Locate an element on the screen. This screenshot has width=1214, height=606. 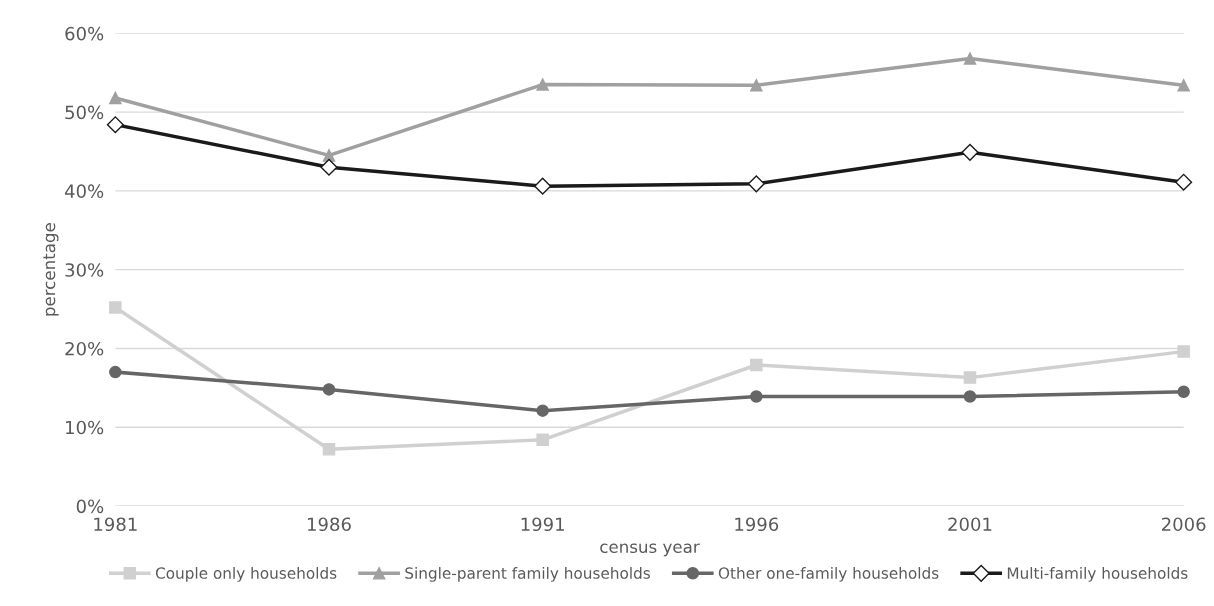
y-axis-title: percentage is located at coordinates (51, 269).